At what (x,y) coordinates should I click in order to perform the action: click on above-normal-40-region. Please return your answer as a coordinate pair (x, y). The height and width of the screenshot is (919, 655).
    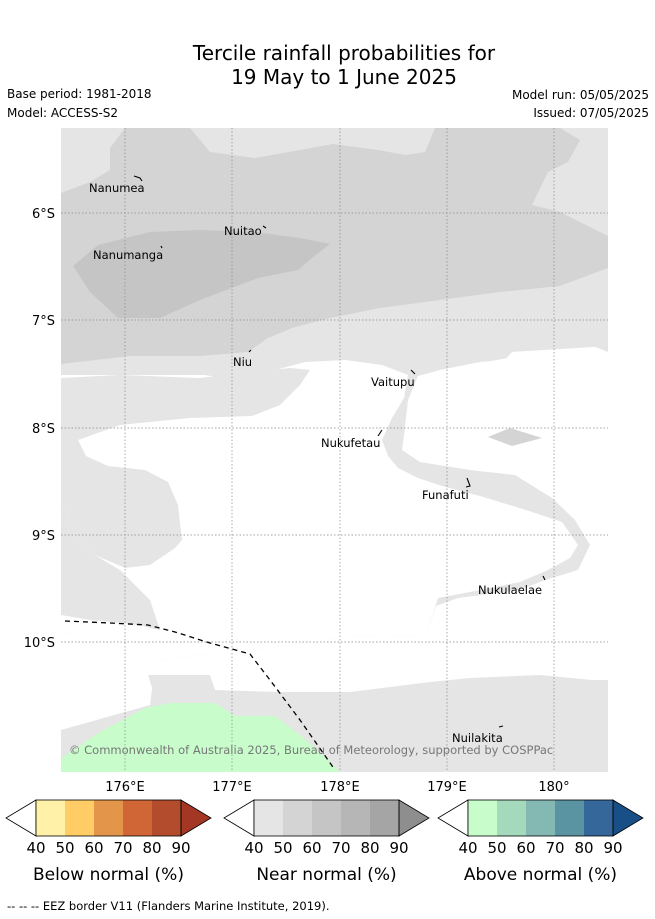
    Looking at the image, I should click on (200, 737).